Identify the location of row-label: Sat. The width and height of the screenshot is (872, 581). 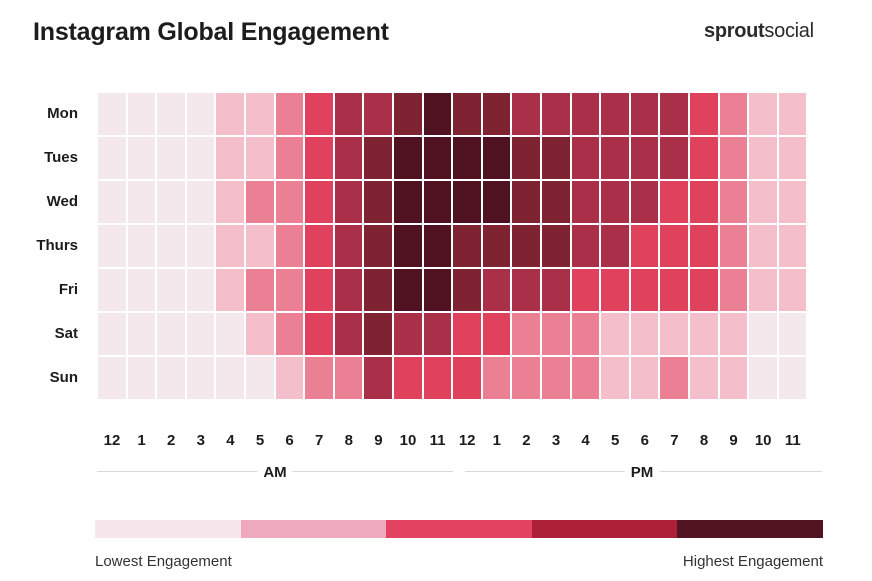
(66, 333).